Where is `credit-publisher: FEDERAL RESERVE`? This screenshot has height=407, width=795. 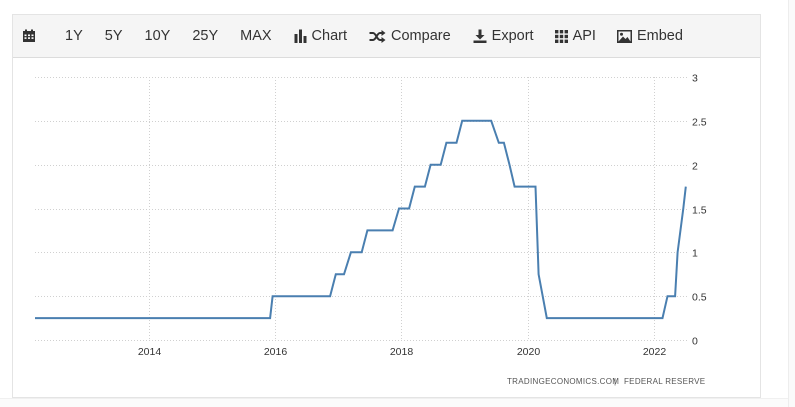 credit-publisher: FEDERAL RESERVE is located at coordinates (664, 381).